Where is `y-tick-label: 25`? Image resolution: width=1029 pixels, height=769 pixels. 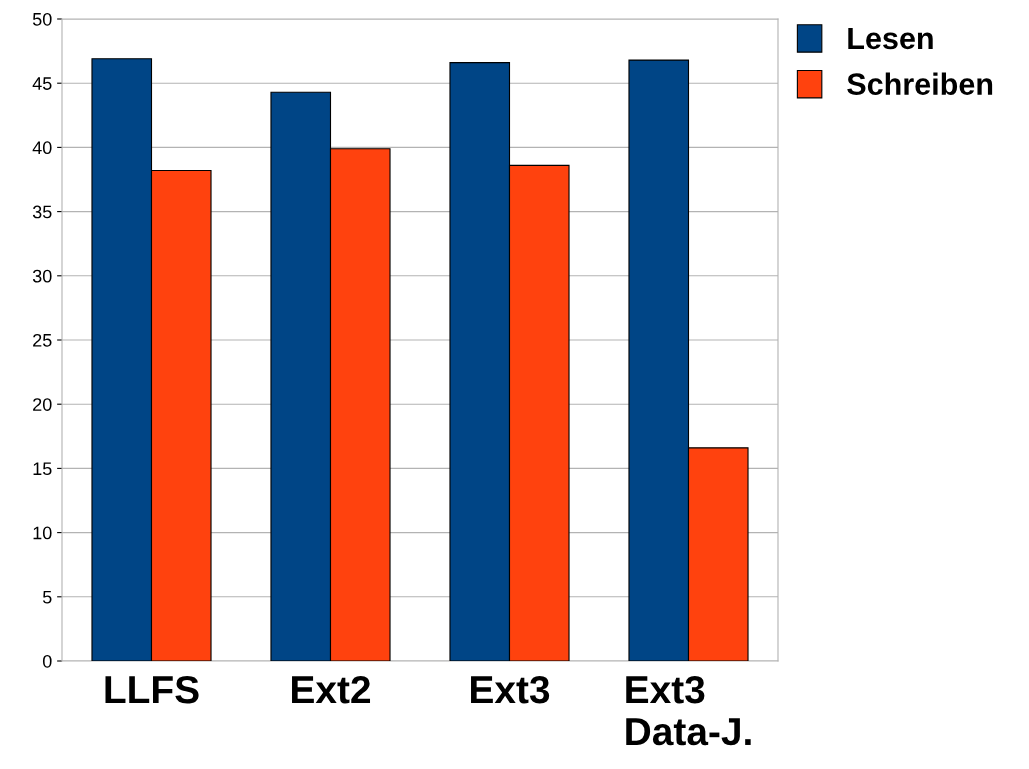 y-tick-label: 25 is located at coordinates (42, 340).